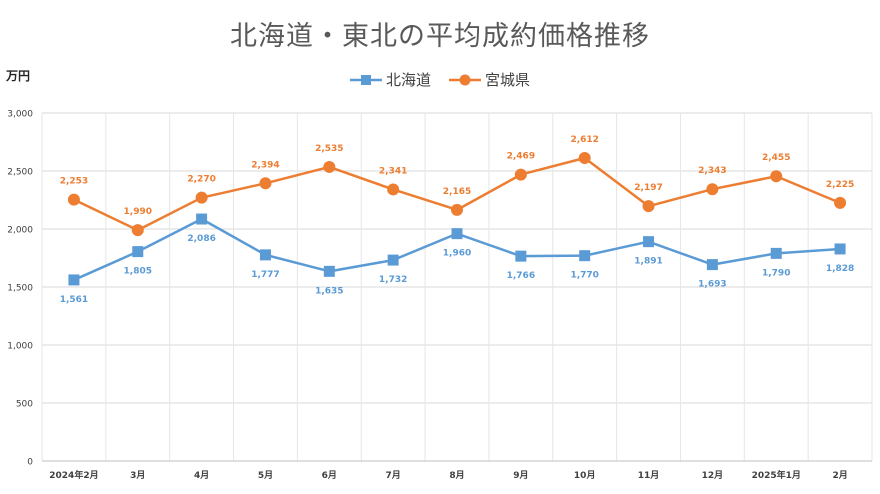 This screenshot has width=880, height=494. I want to click on x-tick-label: 3月, so click(137, 475).